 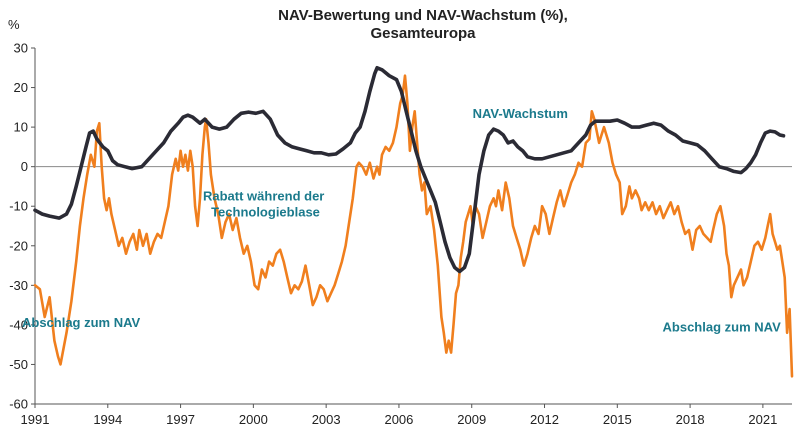 I want to click on y-tick-label: -30, so click(x=18, y=285).